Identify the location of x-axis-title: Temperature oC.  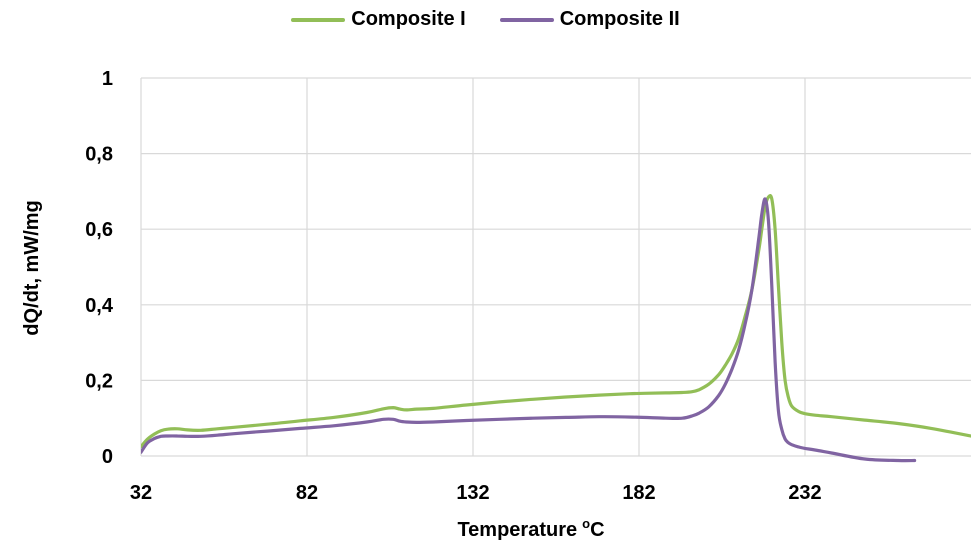
(530, 528).